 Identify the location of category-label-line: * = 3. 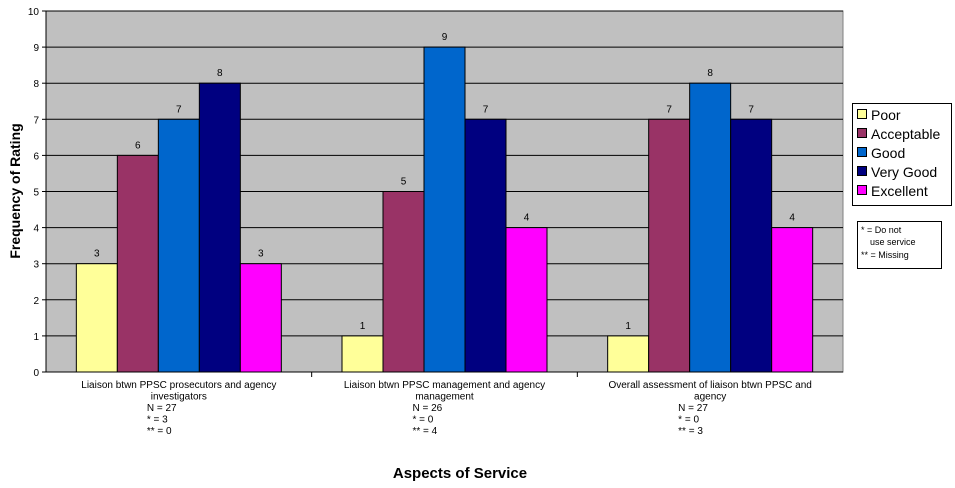
(157, 420).